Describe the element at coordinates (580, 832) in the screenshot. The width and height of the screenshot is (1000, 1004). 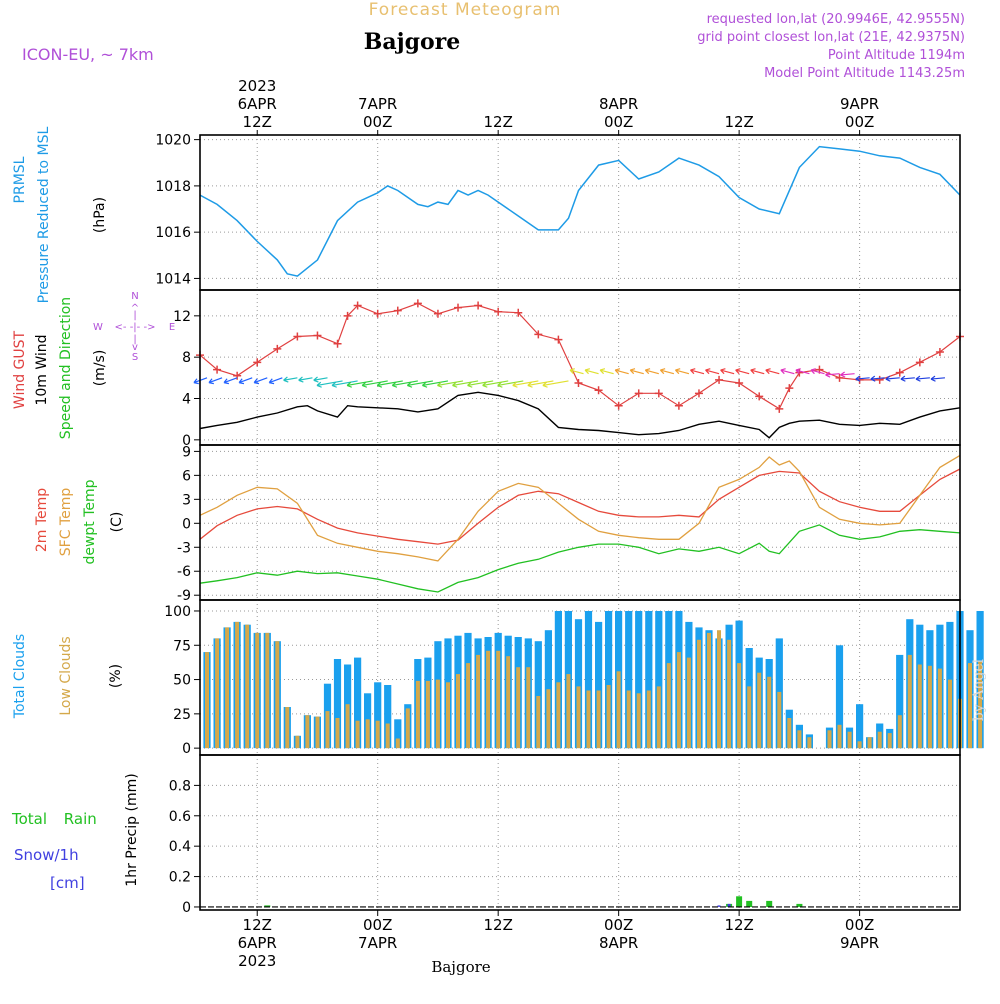
I see `panel-frame` at that location.